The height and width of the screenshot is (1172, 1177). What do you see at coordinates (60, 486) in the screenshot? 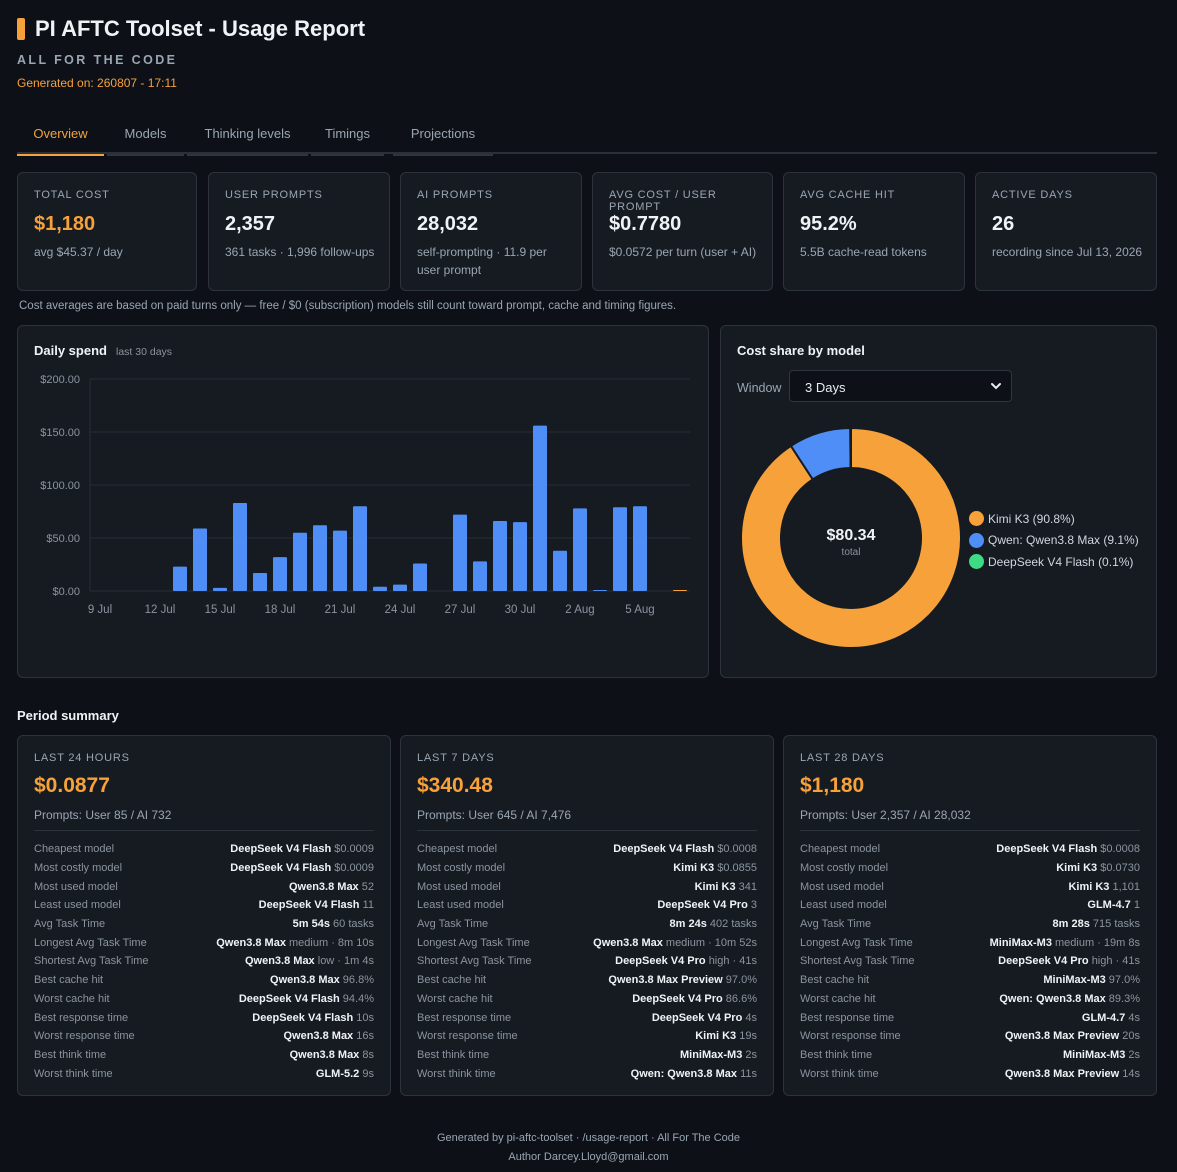
I see `y-tick-label: $100.00` at bounding box center [60, 486].